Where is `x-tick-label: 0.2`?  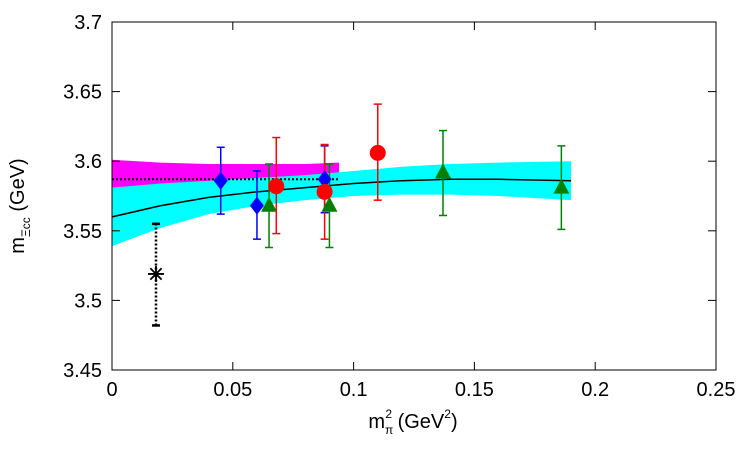
x-tick-label: 0.2 is located at coordinates (595, 390).